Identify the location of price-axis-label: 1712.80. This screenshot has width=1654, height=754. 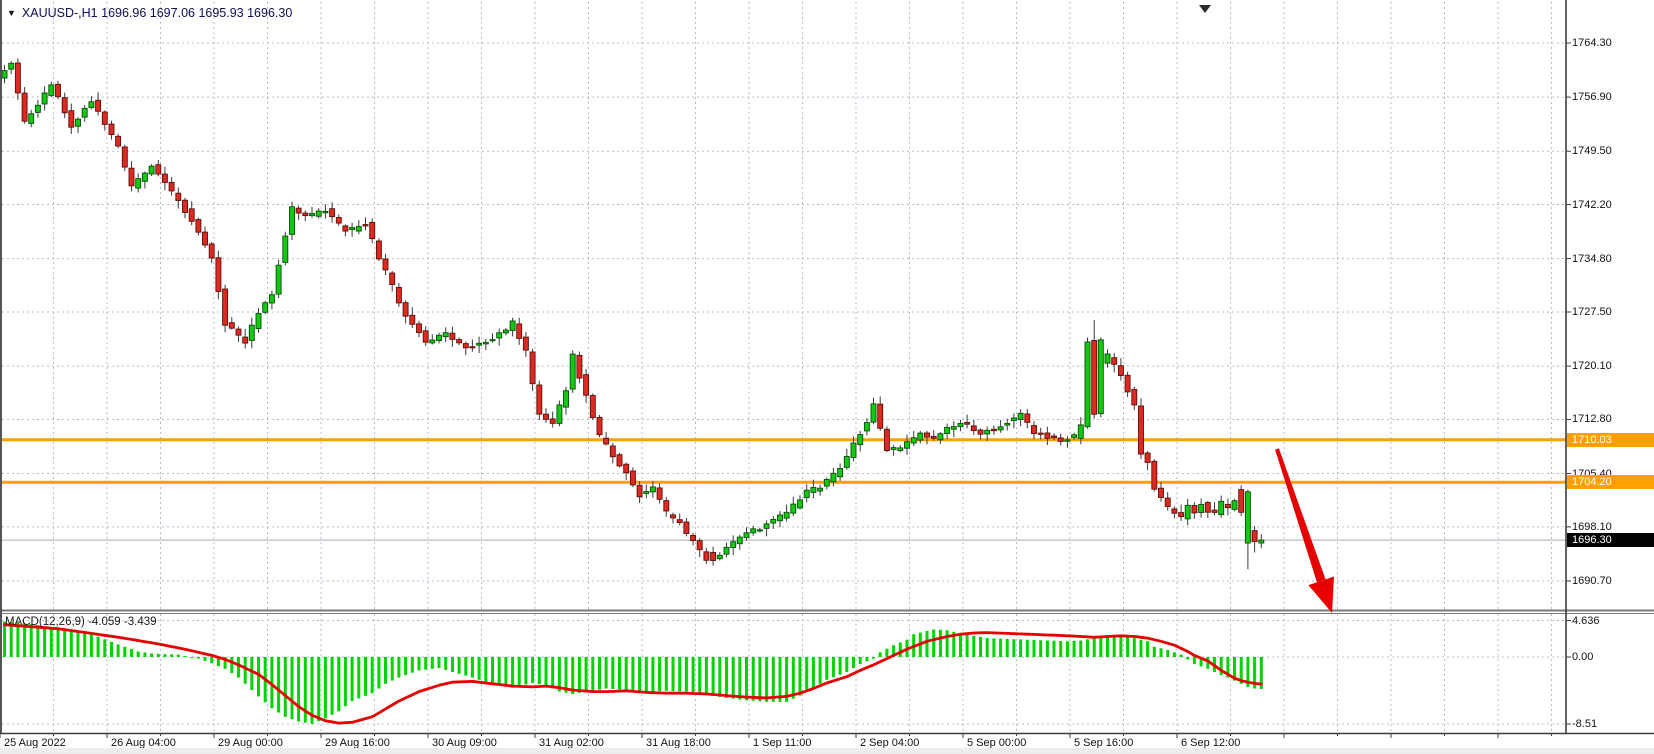
(1592, 419).